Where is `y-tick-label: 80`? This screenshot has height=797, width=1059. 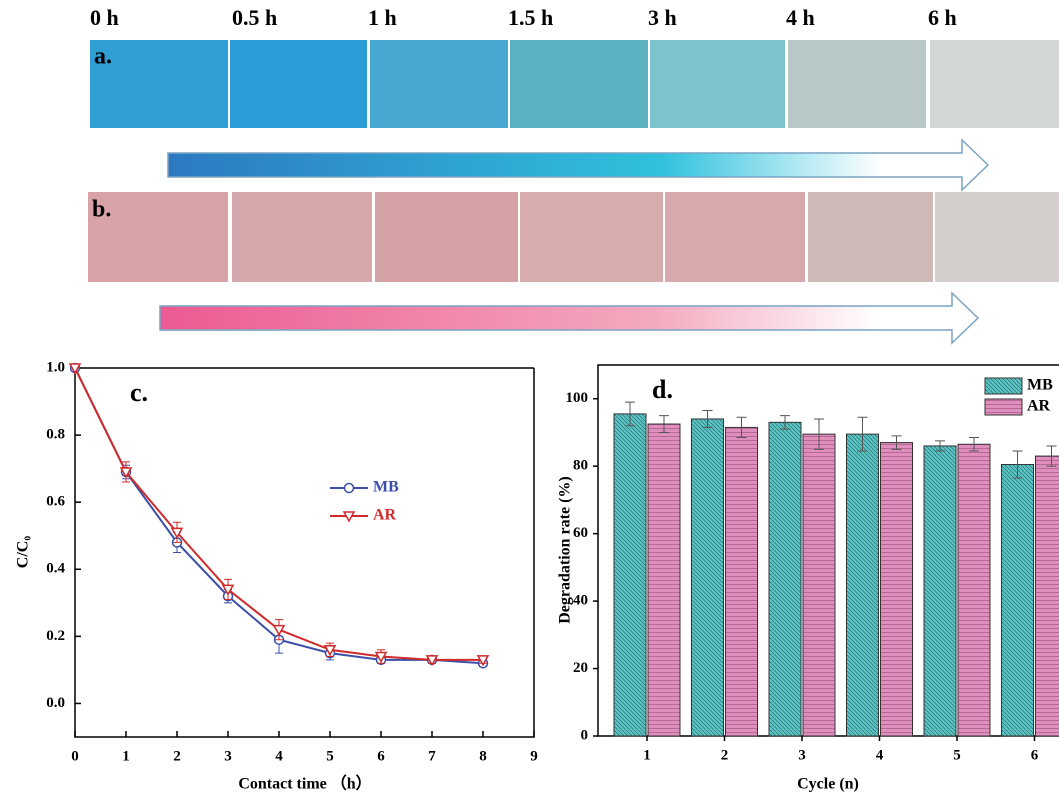 y-tick-label: 80 is located at coordinates (580, 466).